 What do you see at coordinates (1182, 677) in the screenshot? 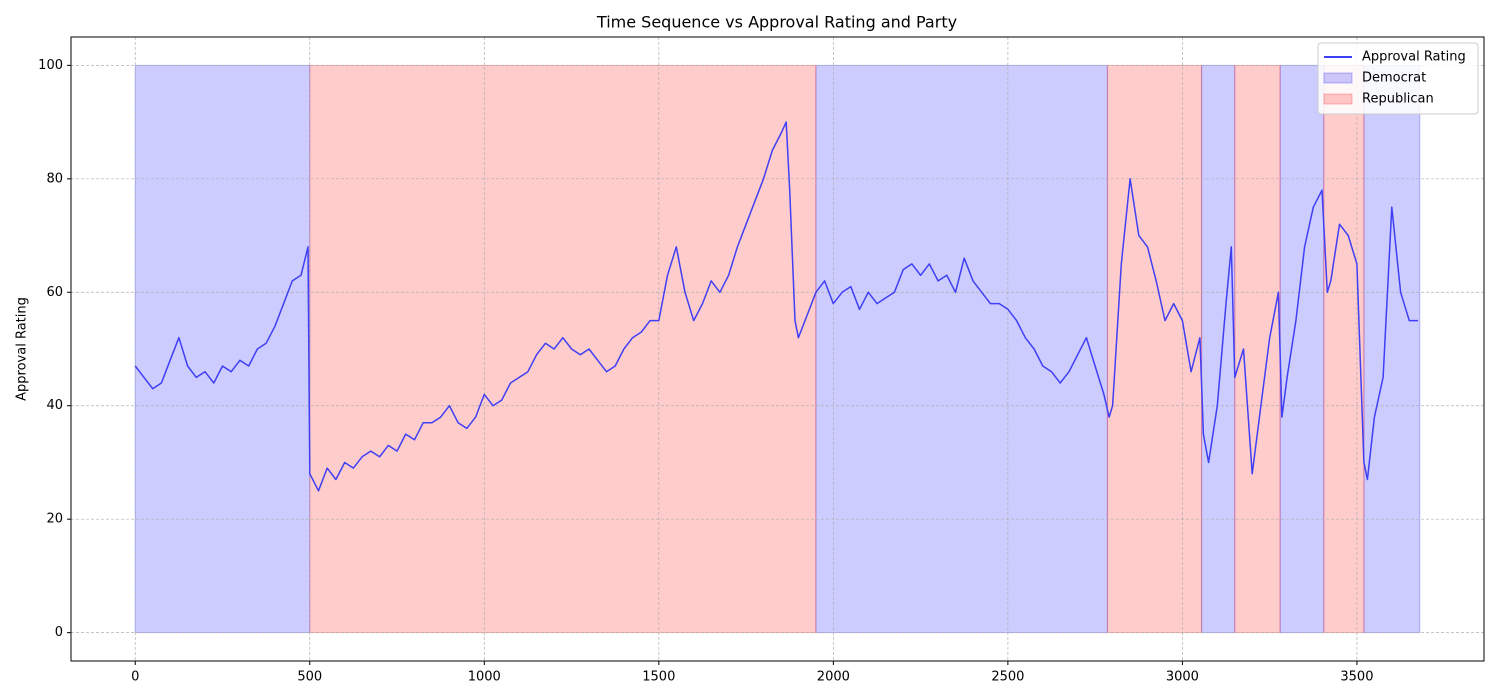
I see `x-tick-label: 3000` at bounding box center [1182, 677].